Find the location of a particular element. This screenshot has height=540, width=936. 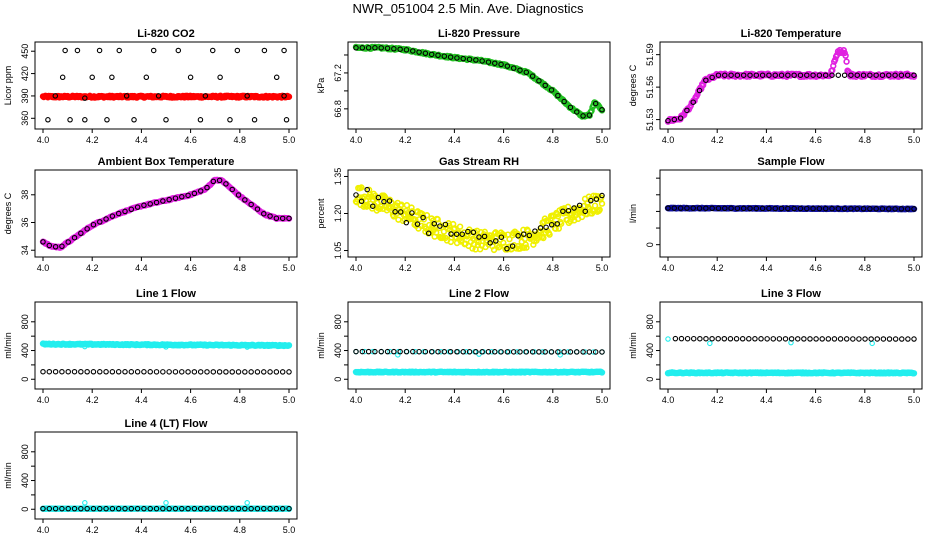

y-axis-label: kPa is located at coordinates (321, 86).